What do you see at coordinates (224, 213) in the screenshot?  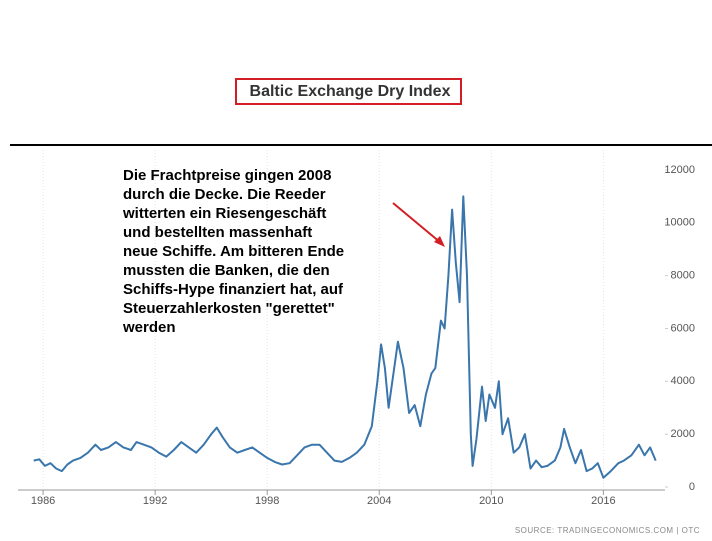 I see `annotation-line: witterten ein Riesengeschäft` at bounding box center [224, 213].